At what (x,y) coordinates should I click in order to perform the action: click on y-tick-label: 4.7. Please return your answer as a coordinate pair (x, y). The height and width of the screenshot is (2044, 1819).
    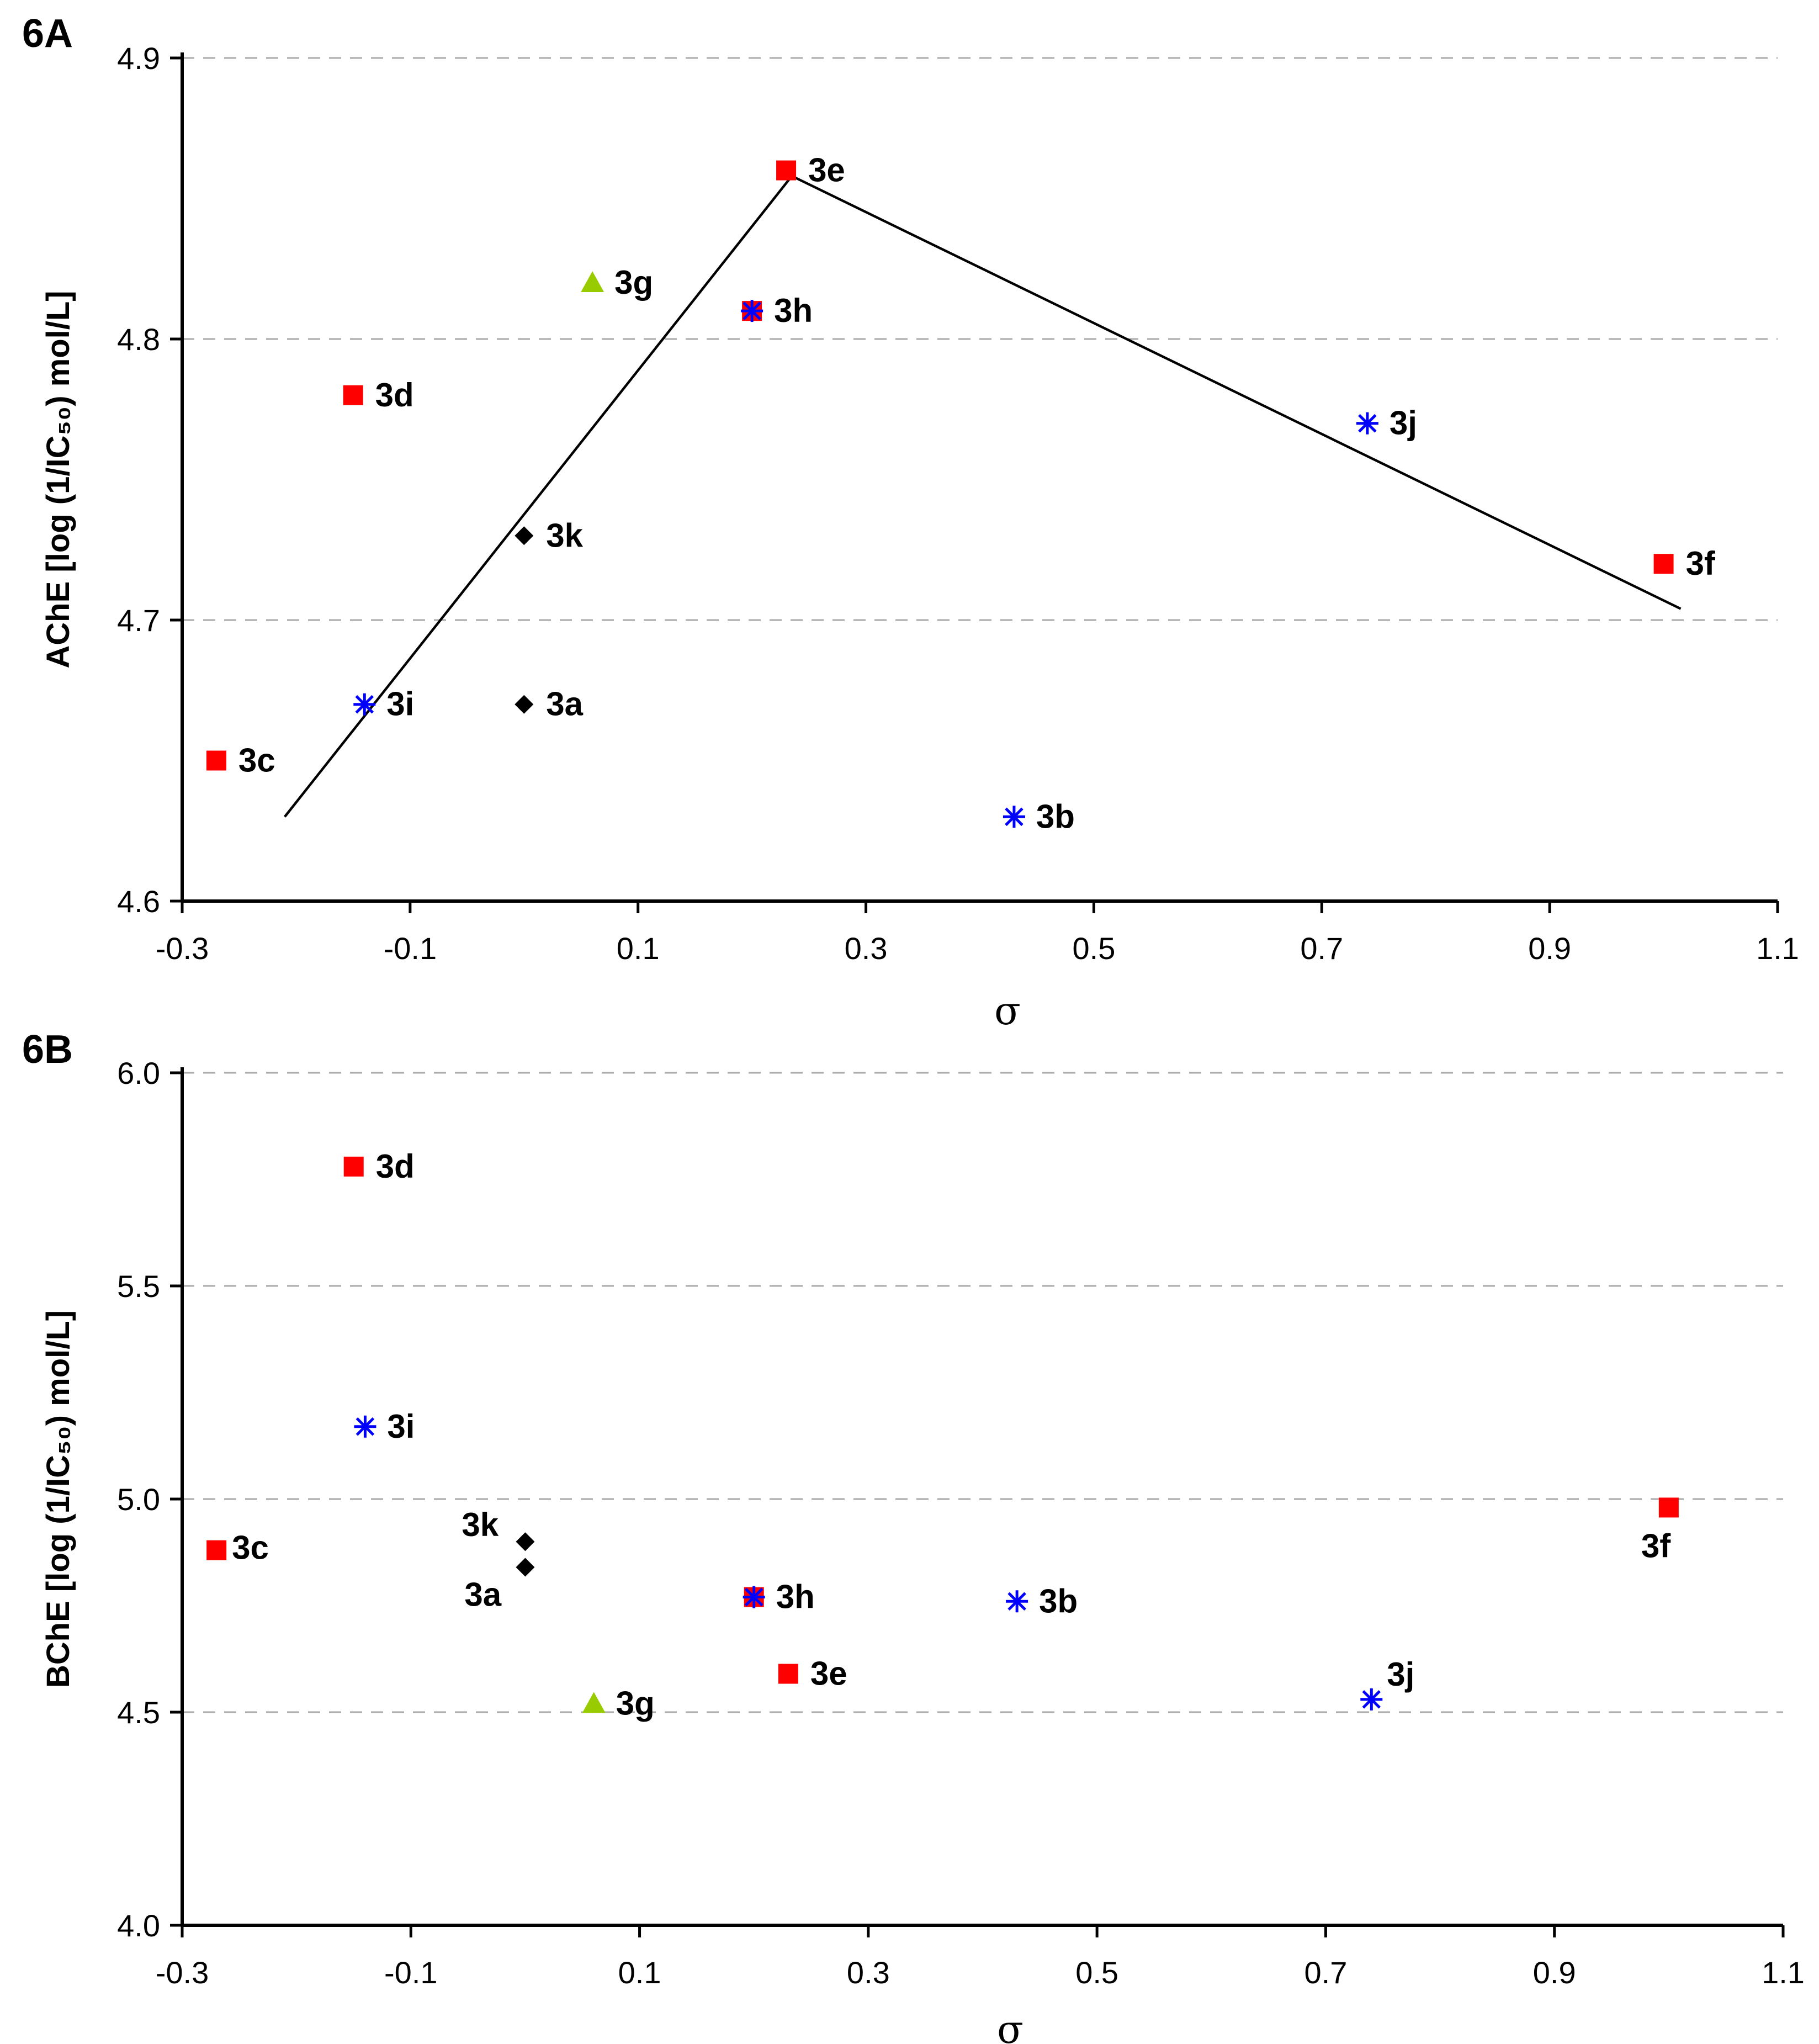
    Looking at the image, I should click on (138, 620).